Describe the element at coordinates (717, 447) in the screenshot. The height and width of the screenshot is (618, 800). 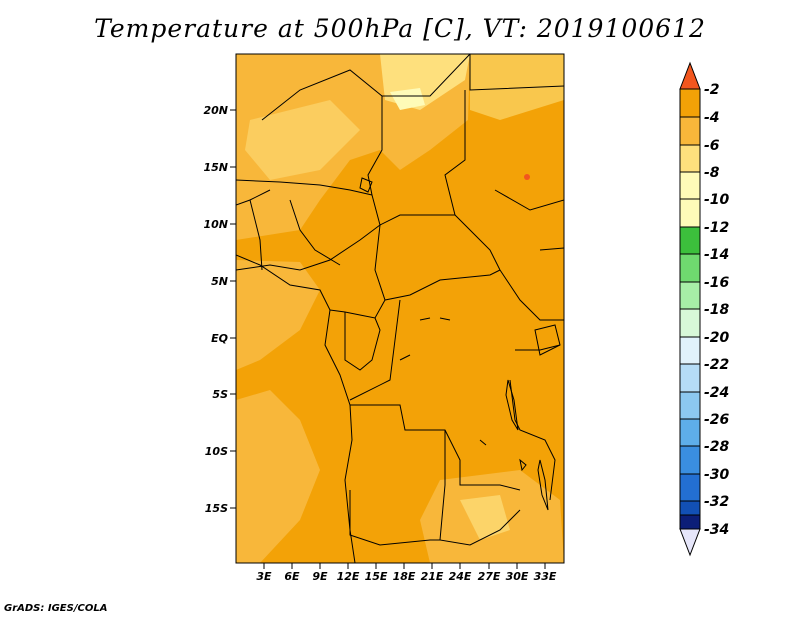
I see `colorbar-label-m28: -28` at that location.